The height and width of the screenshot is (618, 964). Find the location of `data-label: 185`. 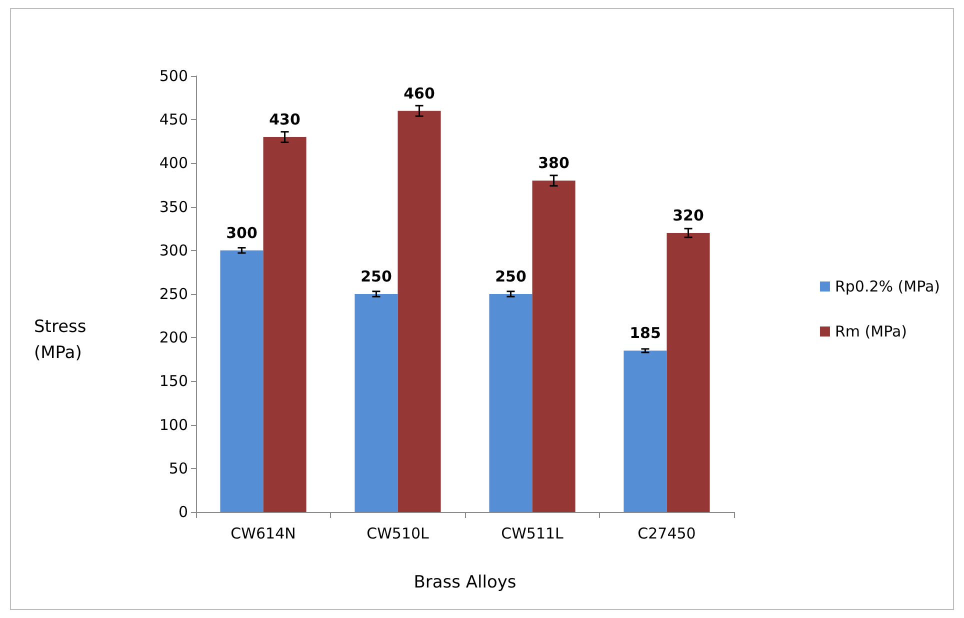

data-label: 185 is located at coordinates (645, 333).